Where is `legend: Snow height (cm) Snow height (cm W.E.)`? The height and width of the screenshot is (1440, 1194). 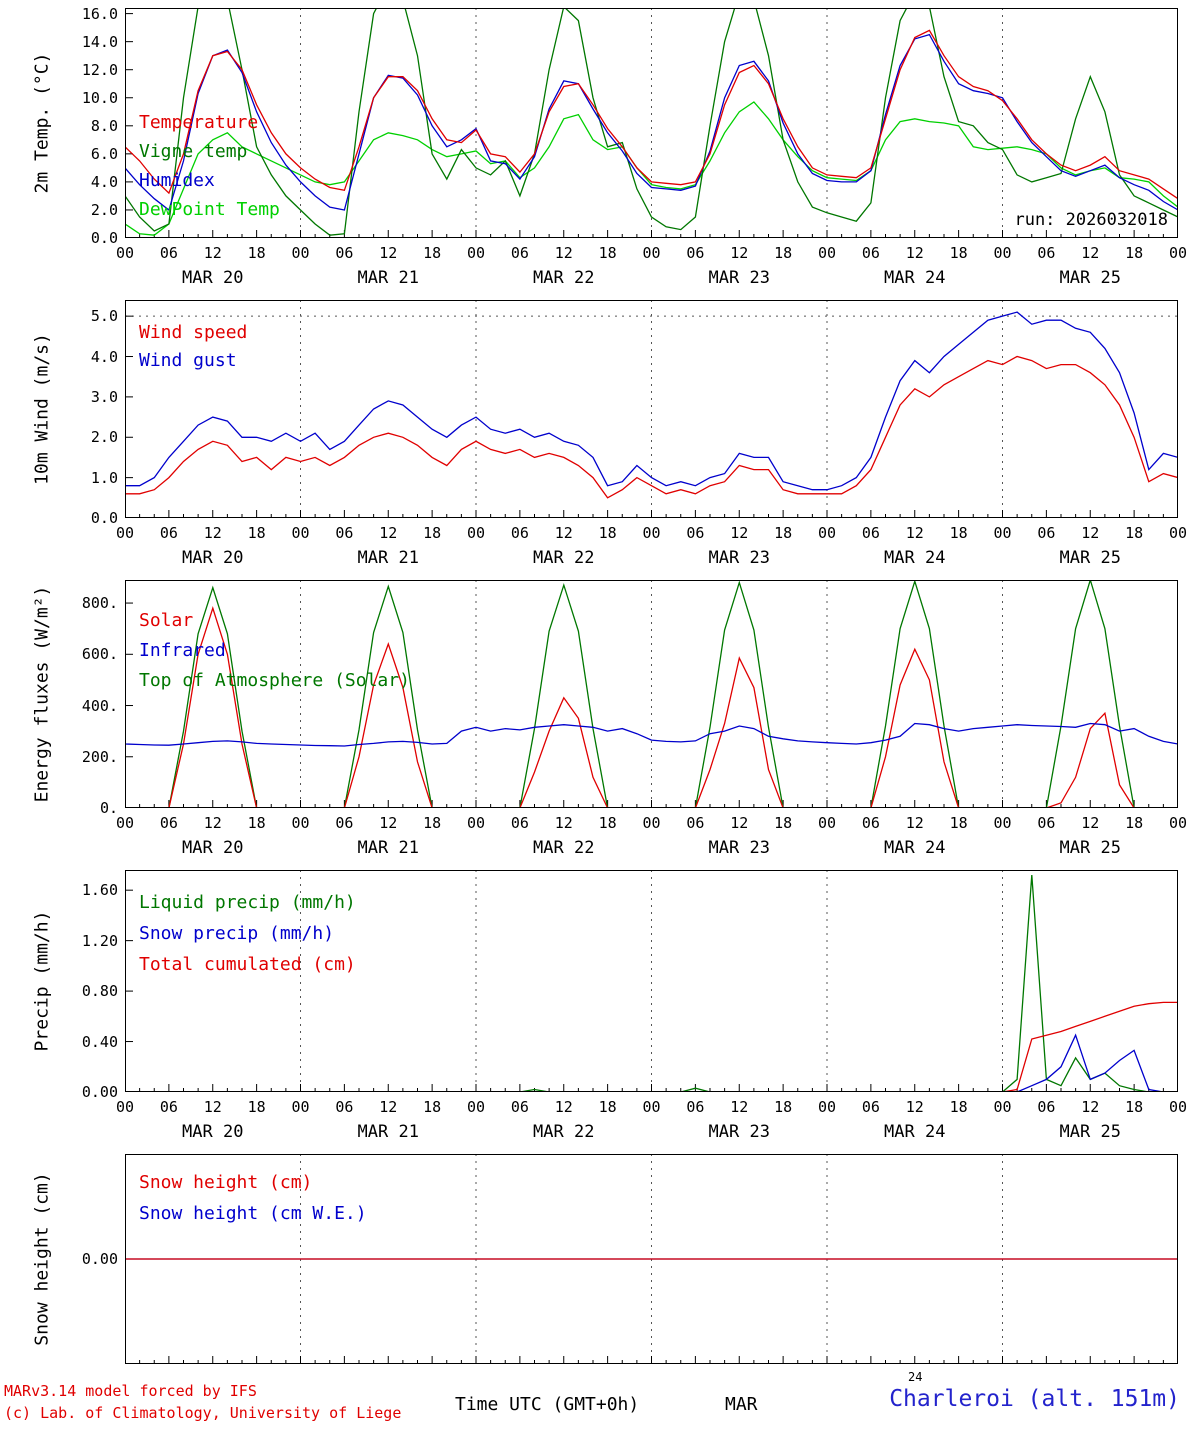 legend: Snow height (cm) Snow height (cm W.E.) is located at coordinates (253, 1203).